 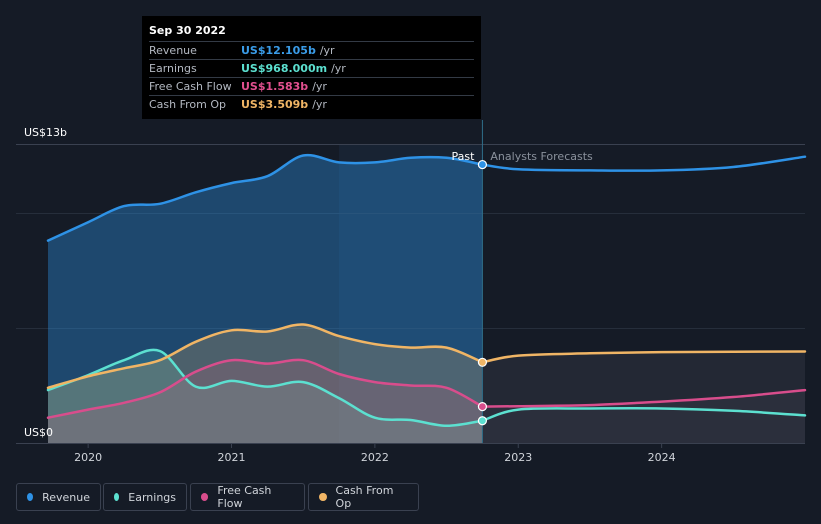 What do you see at coordinates (482, 362) in the screenshot?
I see `cash-from-op-current-point` at bounding box center [482, 362].